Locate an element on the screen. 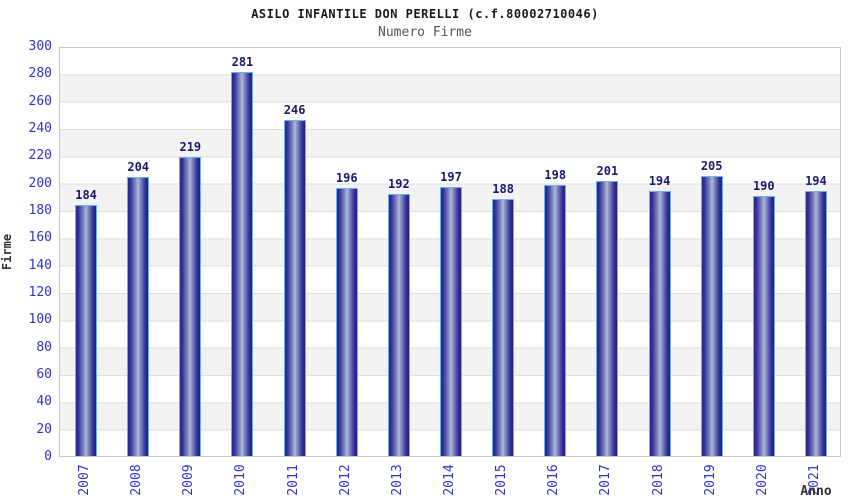 The height and width of the screenshot is (500, 850). bar-value-label: 219 is located at coordinates (190, 147).